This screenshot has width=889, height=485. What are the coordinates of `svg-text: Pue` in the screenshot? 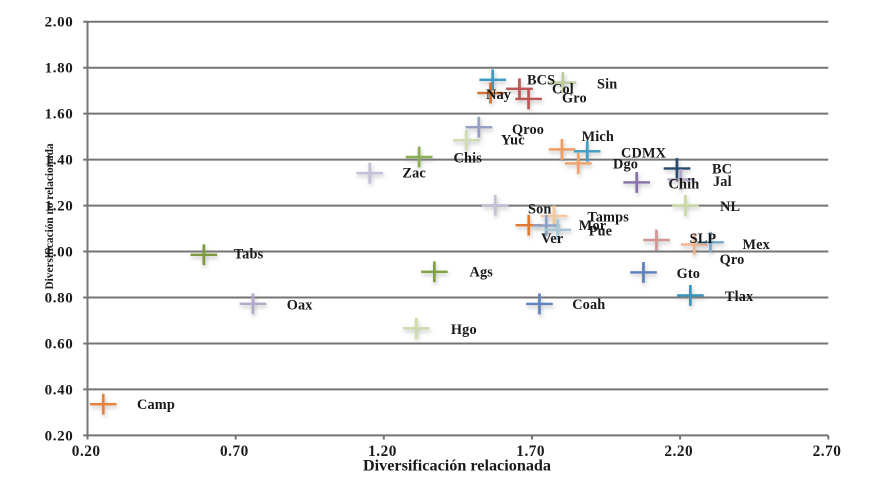 It's located at (600, 231).